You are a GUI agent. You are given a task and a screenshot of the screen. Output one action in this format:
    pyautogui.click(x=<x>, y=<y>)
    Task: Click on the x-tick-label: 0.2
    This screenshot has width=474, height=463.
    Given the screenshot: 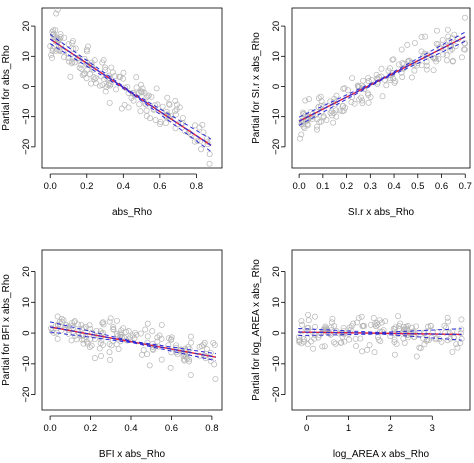 What is the action you would take?
    pyautogui.click(x=346, y=186)
    